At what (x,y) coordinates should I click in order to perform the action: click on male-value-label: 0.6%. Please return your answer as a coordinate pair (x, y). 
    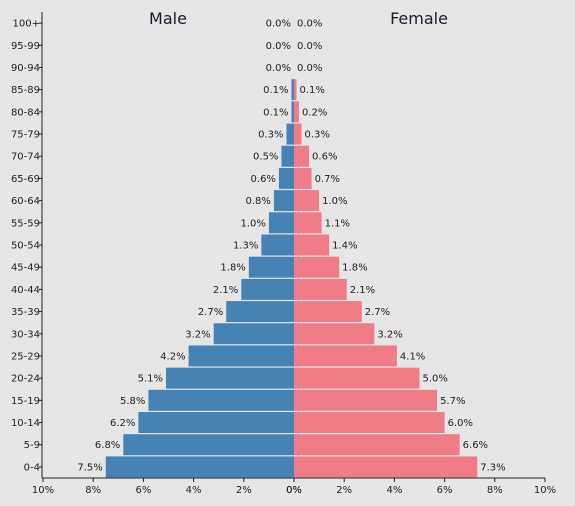
    Looking at the image, I should click on (263, 179).